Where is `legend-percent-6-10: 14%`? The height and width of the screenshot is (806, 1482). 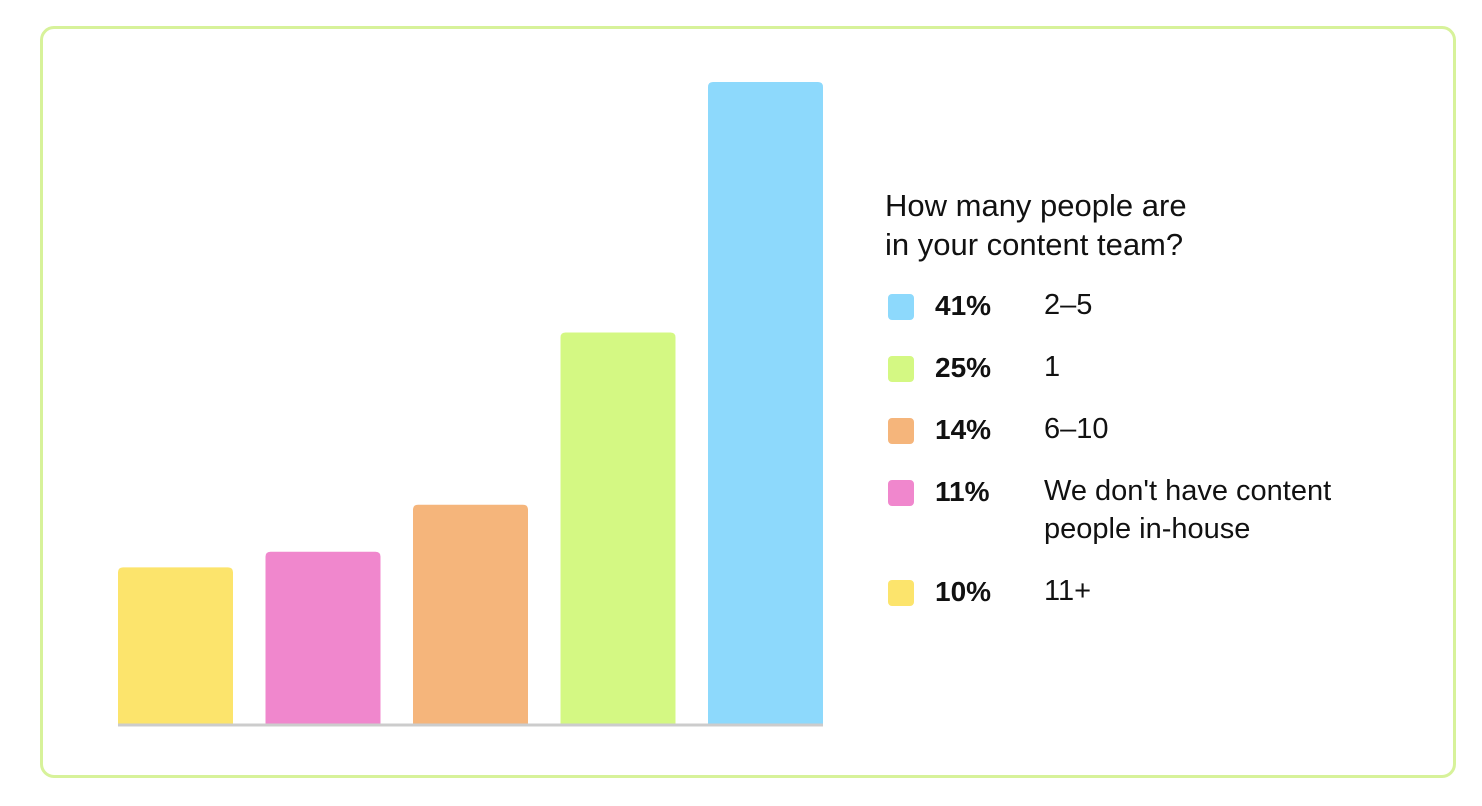
legend-percent-6-10: 14% is located at coordinates (963, 429).